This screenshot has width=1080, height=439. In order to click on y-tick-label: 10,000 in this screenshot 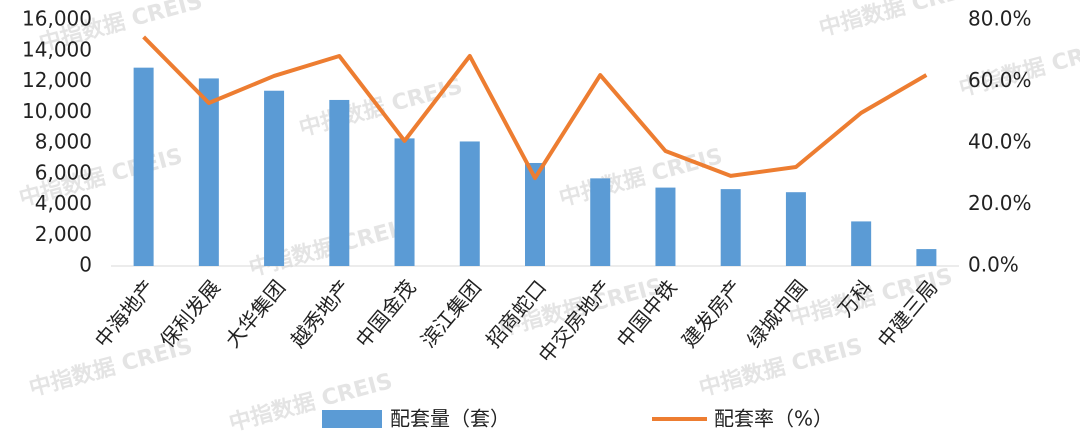, I will do `click(57, 111)`.